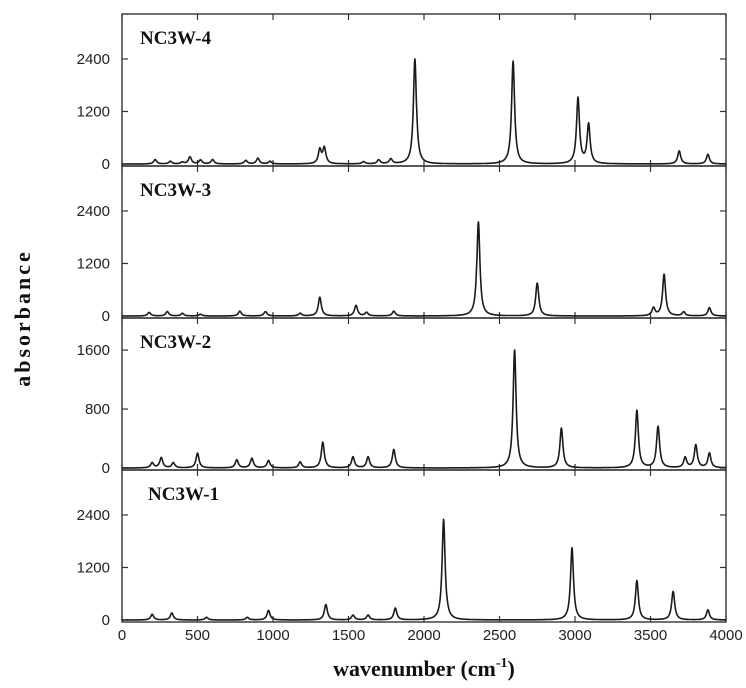 The image size is (746, 688). I want to click on x-axis-title-main: wavenumber (cm, so click(414, 668).